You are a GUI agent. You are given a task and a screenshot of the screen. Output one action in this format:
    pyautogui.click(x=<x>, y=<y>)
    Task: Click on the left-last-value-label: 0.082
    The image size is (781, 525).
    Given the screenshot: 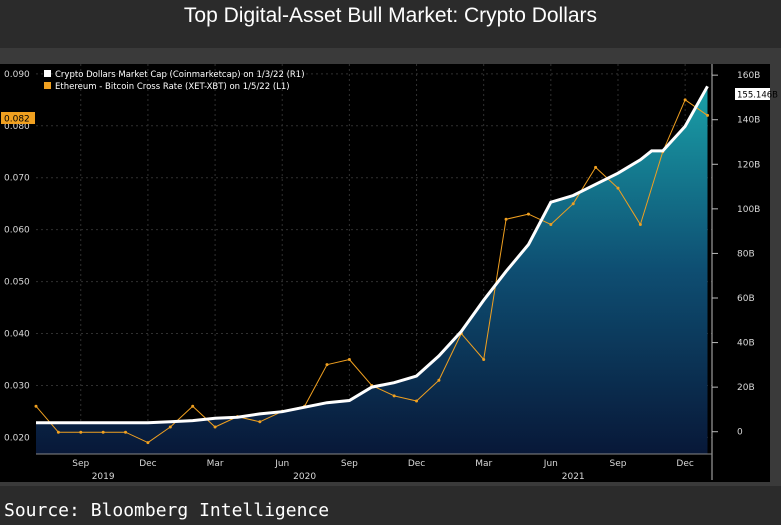 What is the action you would take?
    pyautogui.click(x=17, y=120)
    